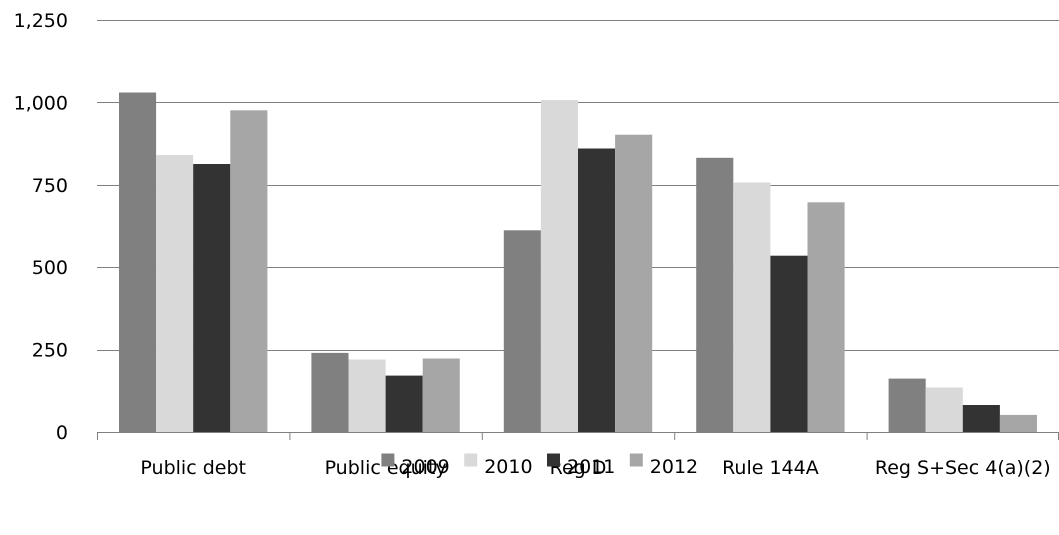  Describe the element at coordinates (522, 331) in the screenshot. I see `bar-2009-reg-d` at that location.